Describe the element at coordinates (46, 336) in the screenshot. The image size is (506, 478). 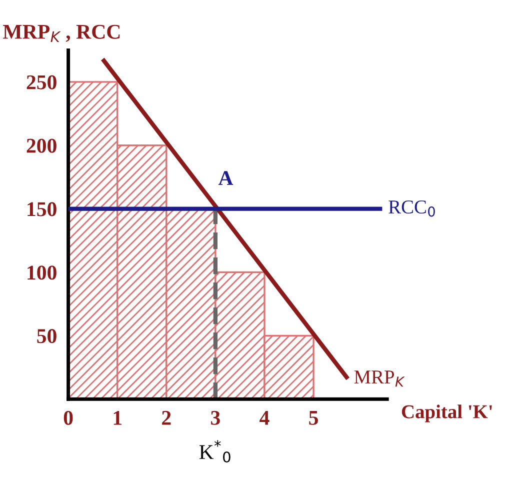
I see `y-tick-label: 50` at that location.